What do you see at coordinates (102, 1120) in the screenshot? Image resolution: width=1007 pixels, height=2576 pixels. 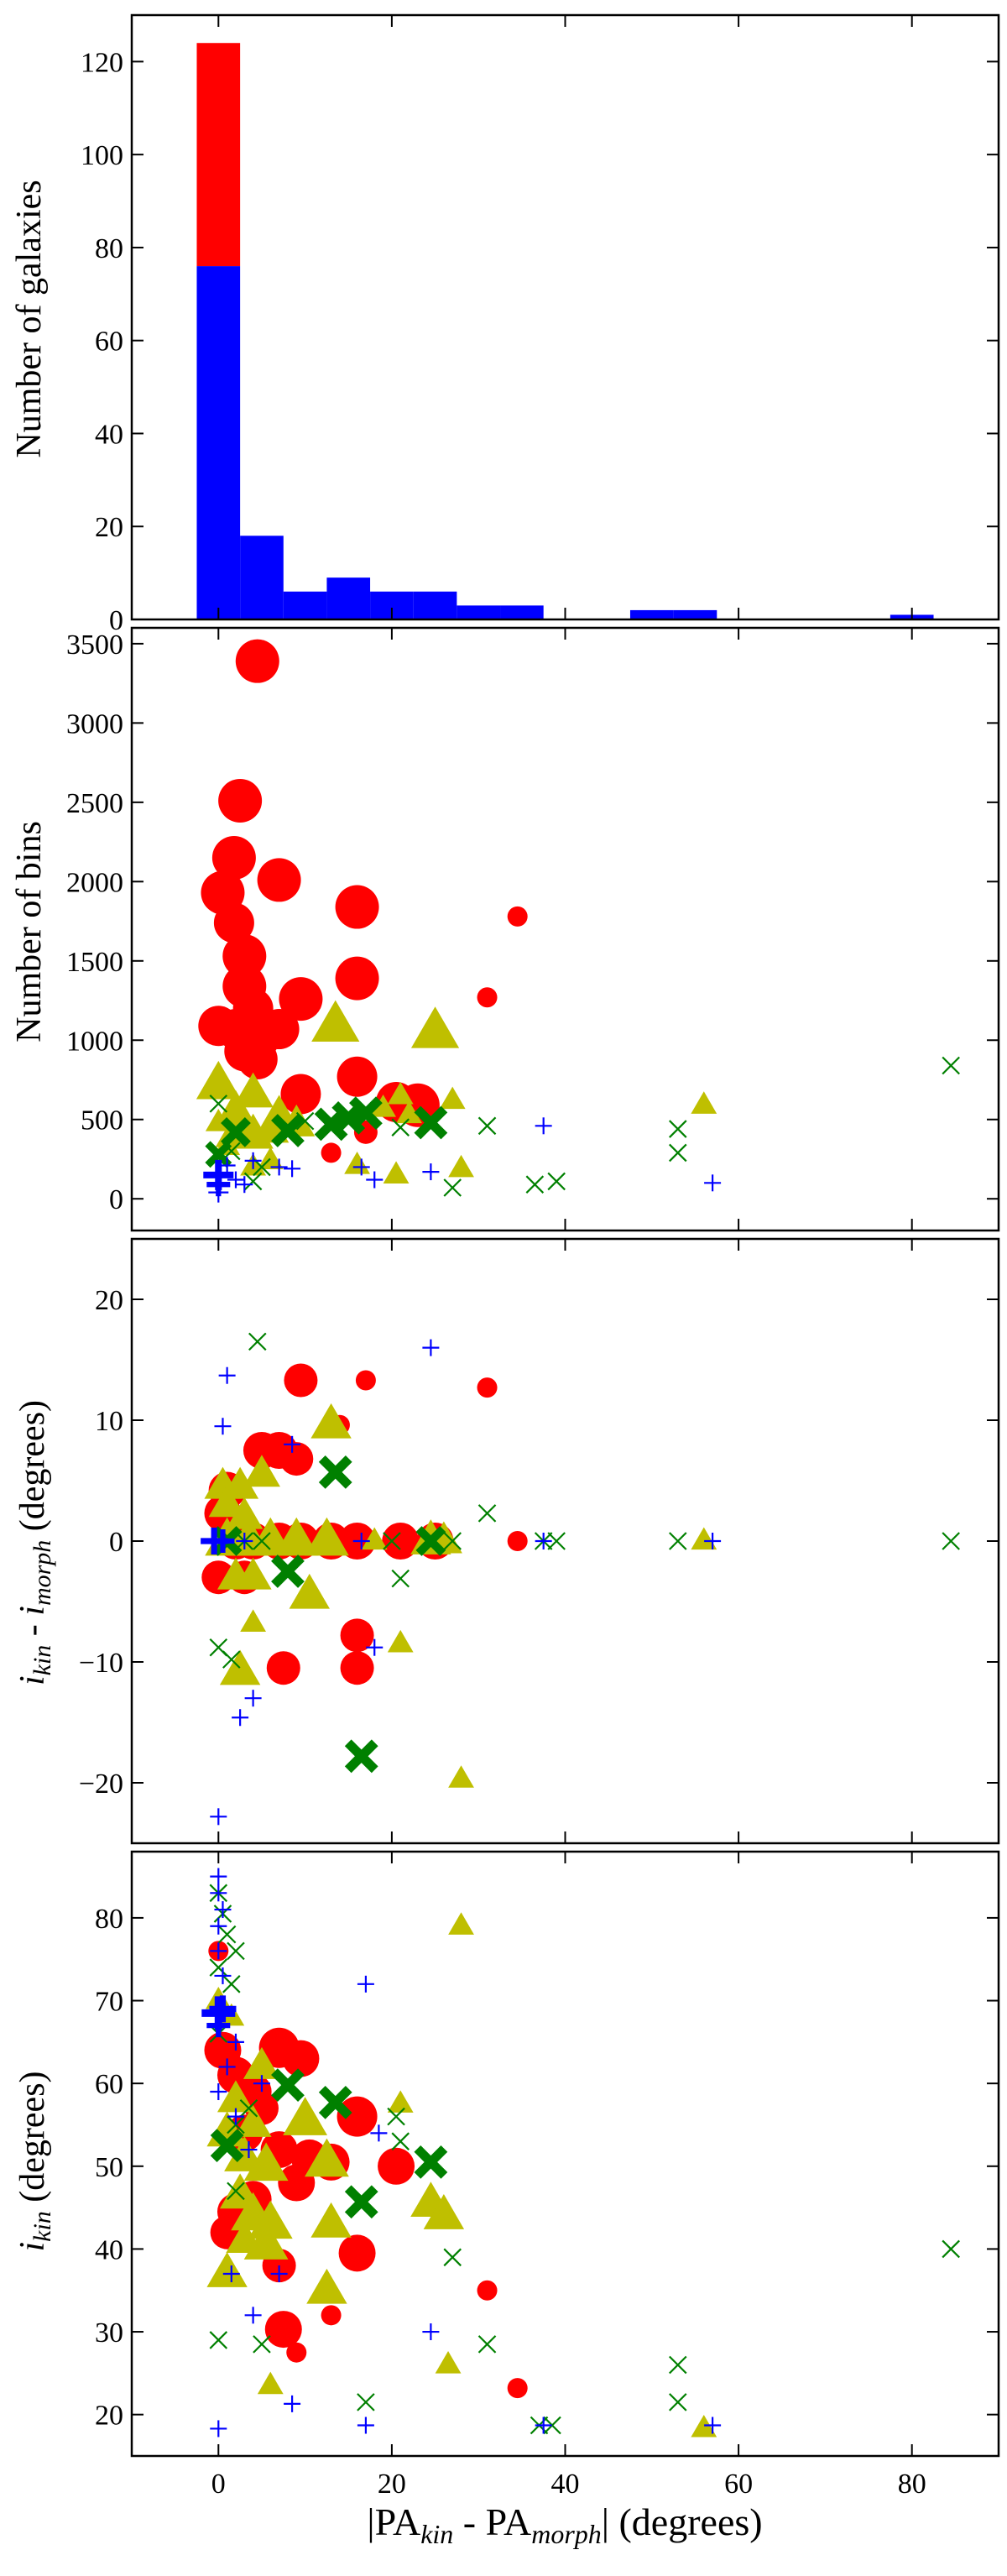 I see `bins-ytick-label-1: 500` at bounding box center [102, 1120].